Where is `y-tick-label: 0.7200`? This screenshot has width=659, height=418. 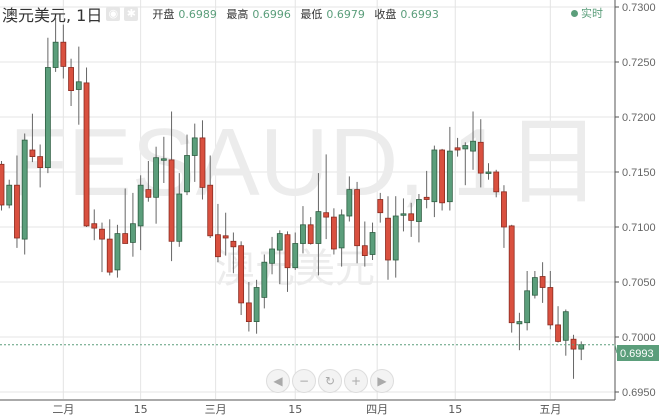 y-tick-label: 0.7200 is located at coordinates (639, 118).